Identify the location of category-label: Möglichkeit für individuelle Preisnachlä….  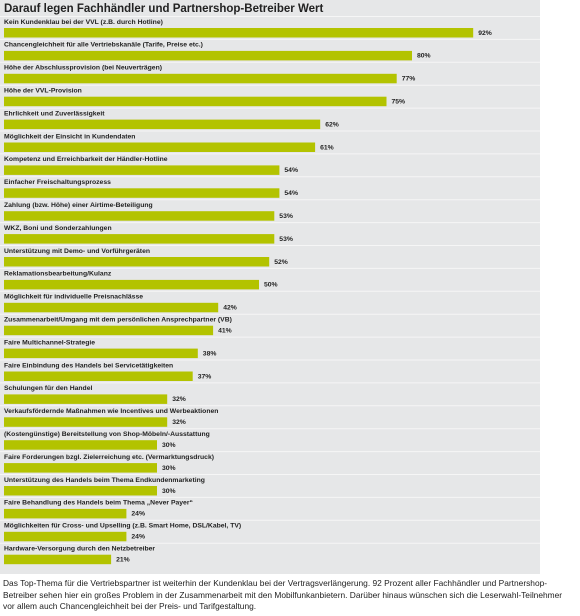
(73, 297).